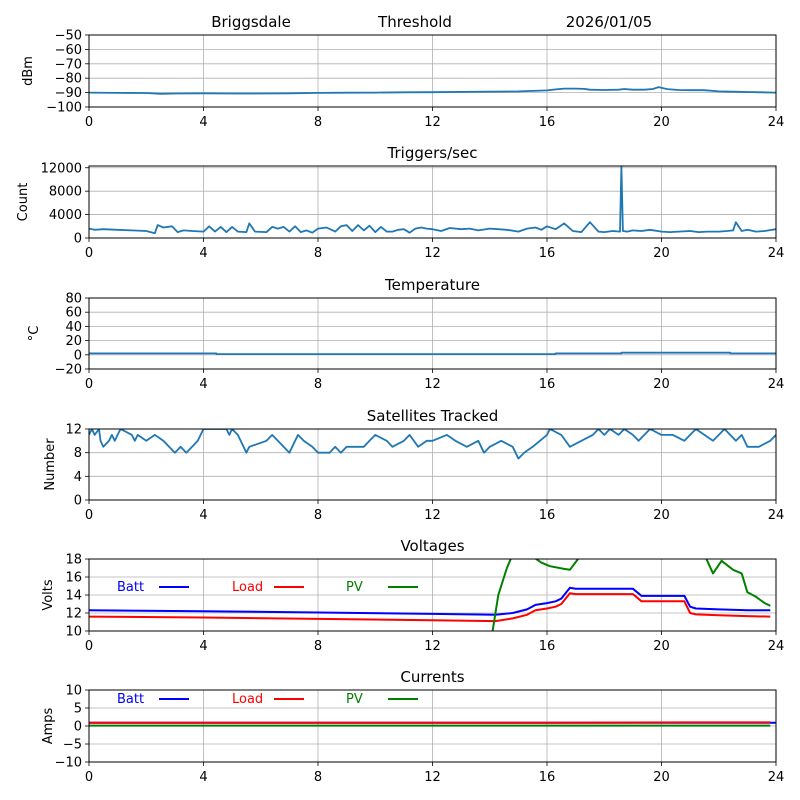  I want to click on legend-label-pv: PV, so click(354, 699).